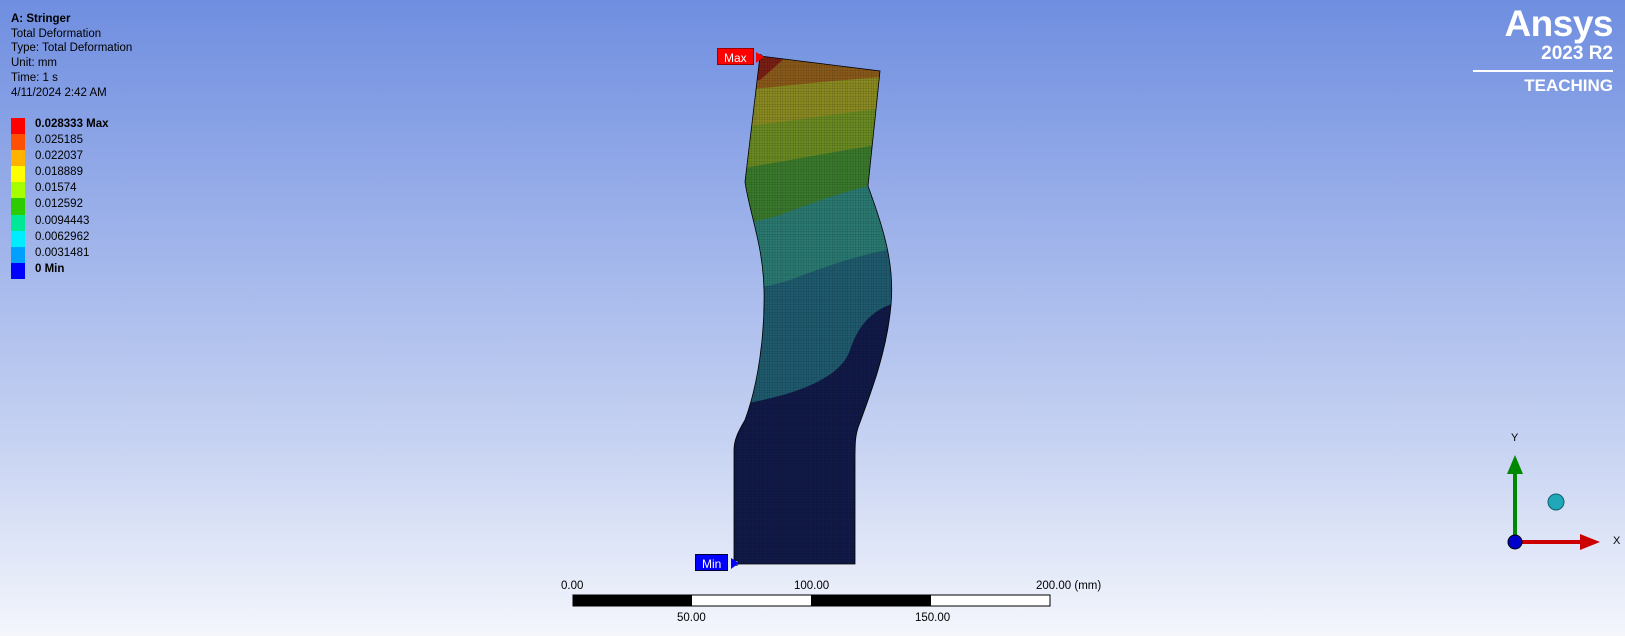 This screenshot has width=1625, height=636. What do you see at coordinates (712, 562) in the screenshot?
I see `min-probe-label: Min` at bounding box center [712, 562].